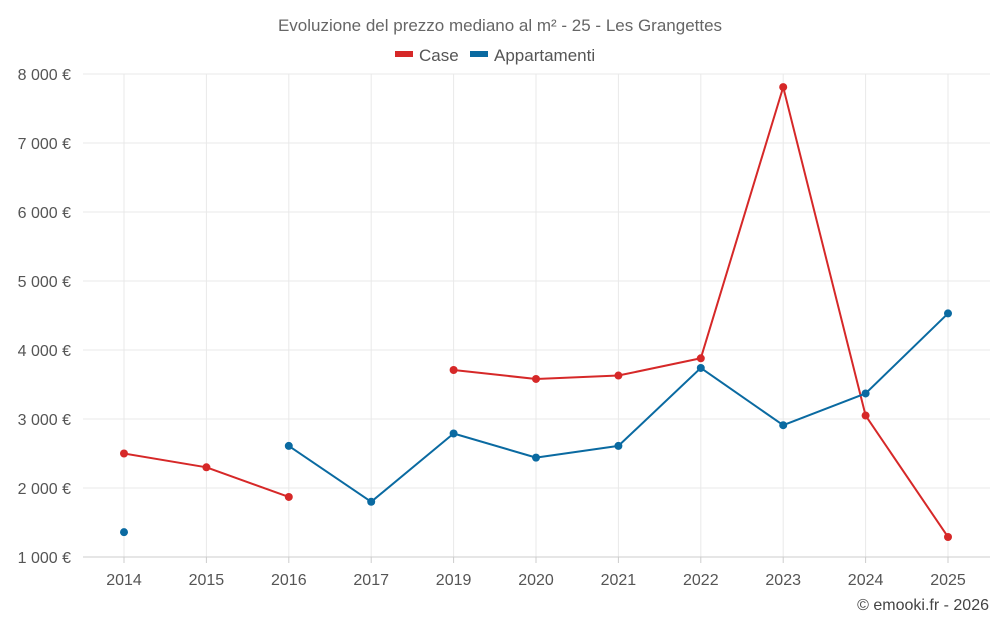 The image size is (1000, 625). I want to click on legend-label-appartamenti: Appartamenti, so click(544, 55).